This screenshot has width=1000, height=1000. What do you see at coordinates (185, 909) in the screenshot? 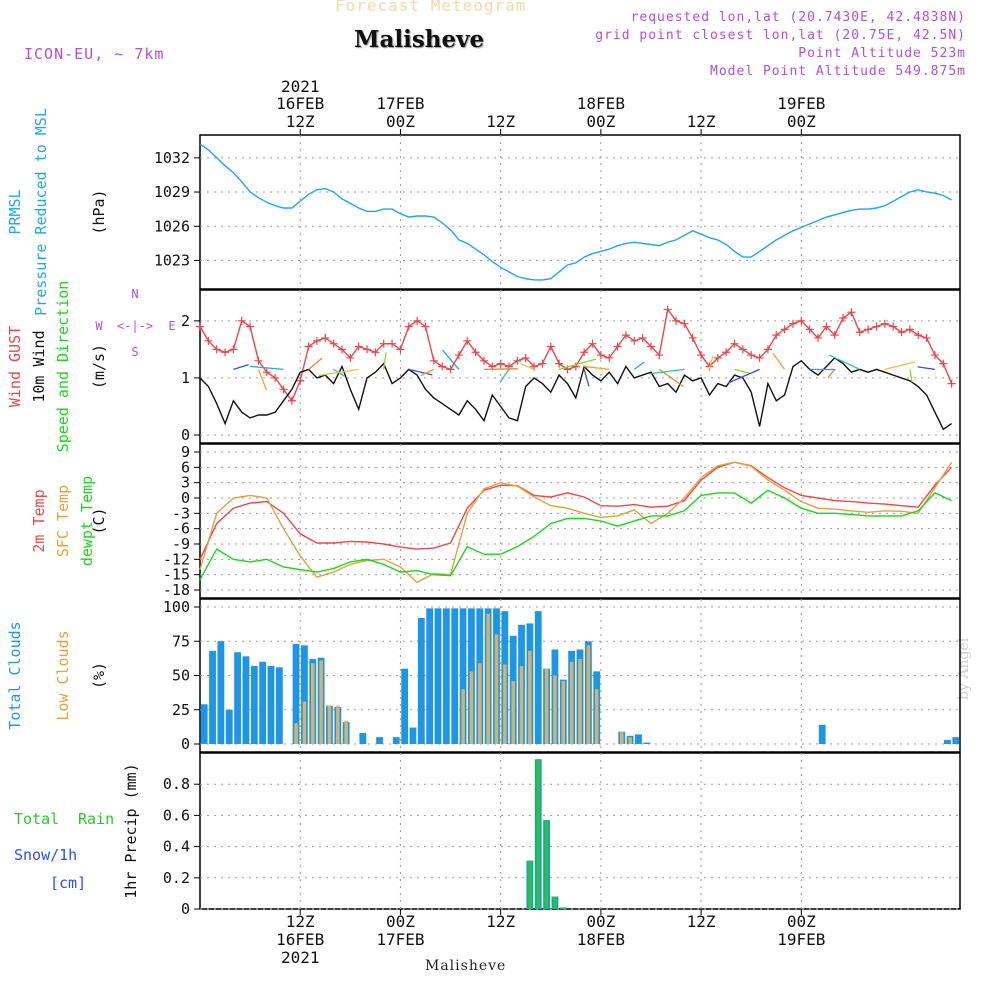
I see `precipitation-ytick-label: 0` at bounding box center [185, 909].